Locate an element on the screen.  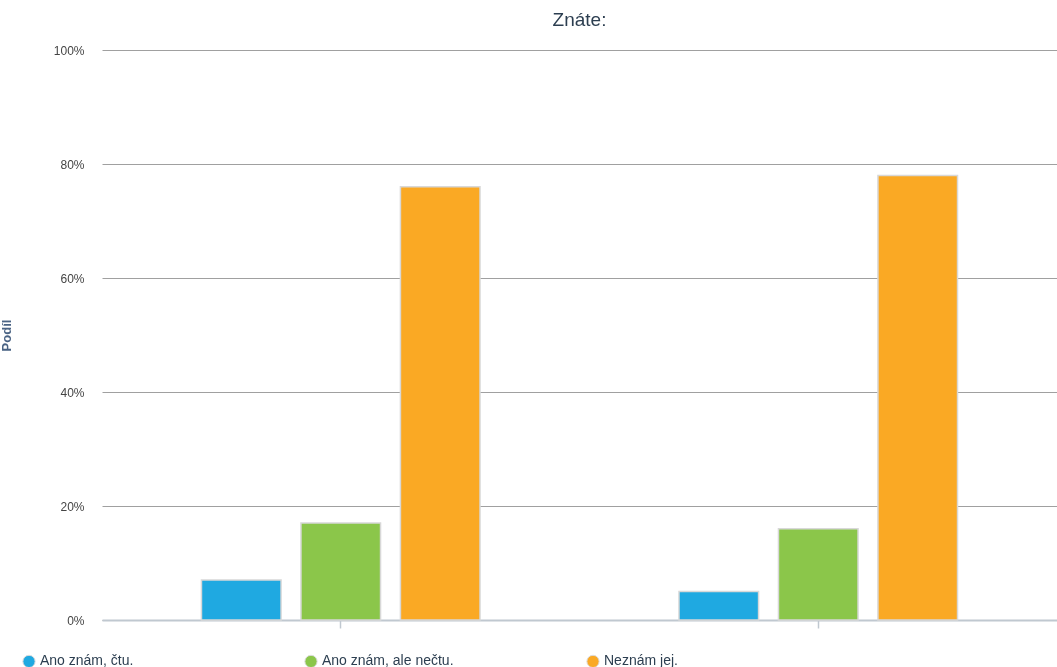
y-tick-label: 0% is located at coordinates (76, 620).